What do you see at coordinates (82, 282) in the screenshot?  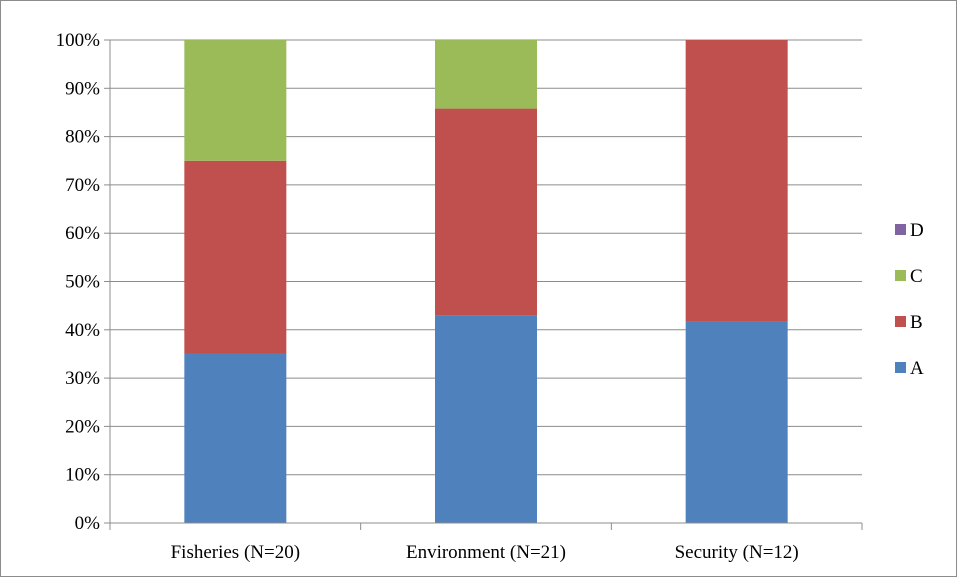 I see `y-tick-label: 50%` at bounding box center [82, 282].